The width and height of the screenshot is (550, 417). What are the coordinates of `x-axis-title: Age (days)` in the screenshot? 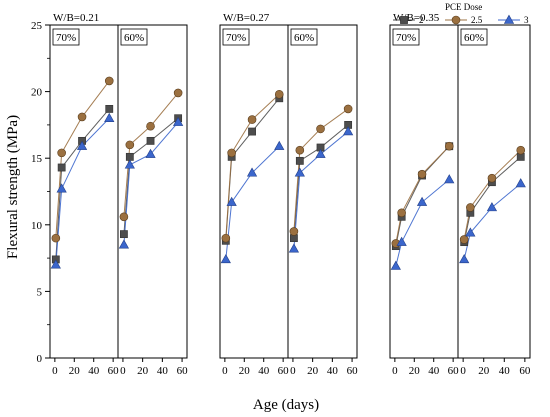 It's located at (286, 405).